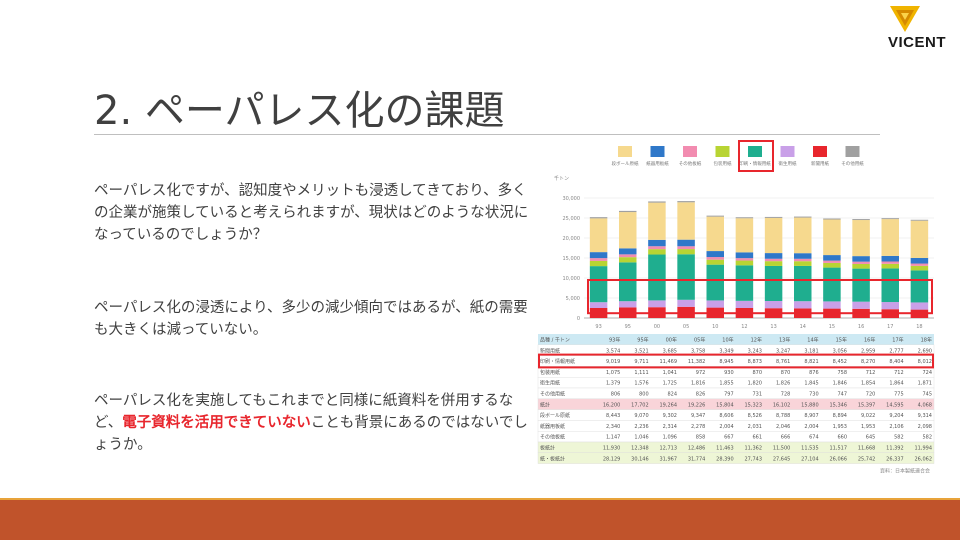 The height and width of the screenshot is (540, 960). What do you see at coordinates (686, 327) in the screenshot?
I see `x-tick-label: 05` at bounding box center [686, 327].